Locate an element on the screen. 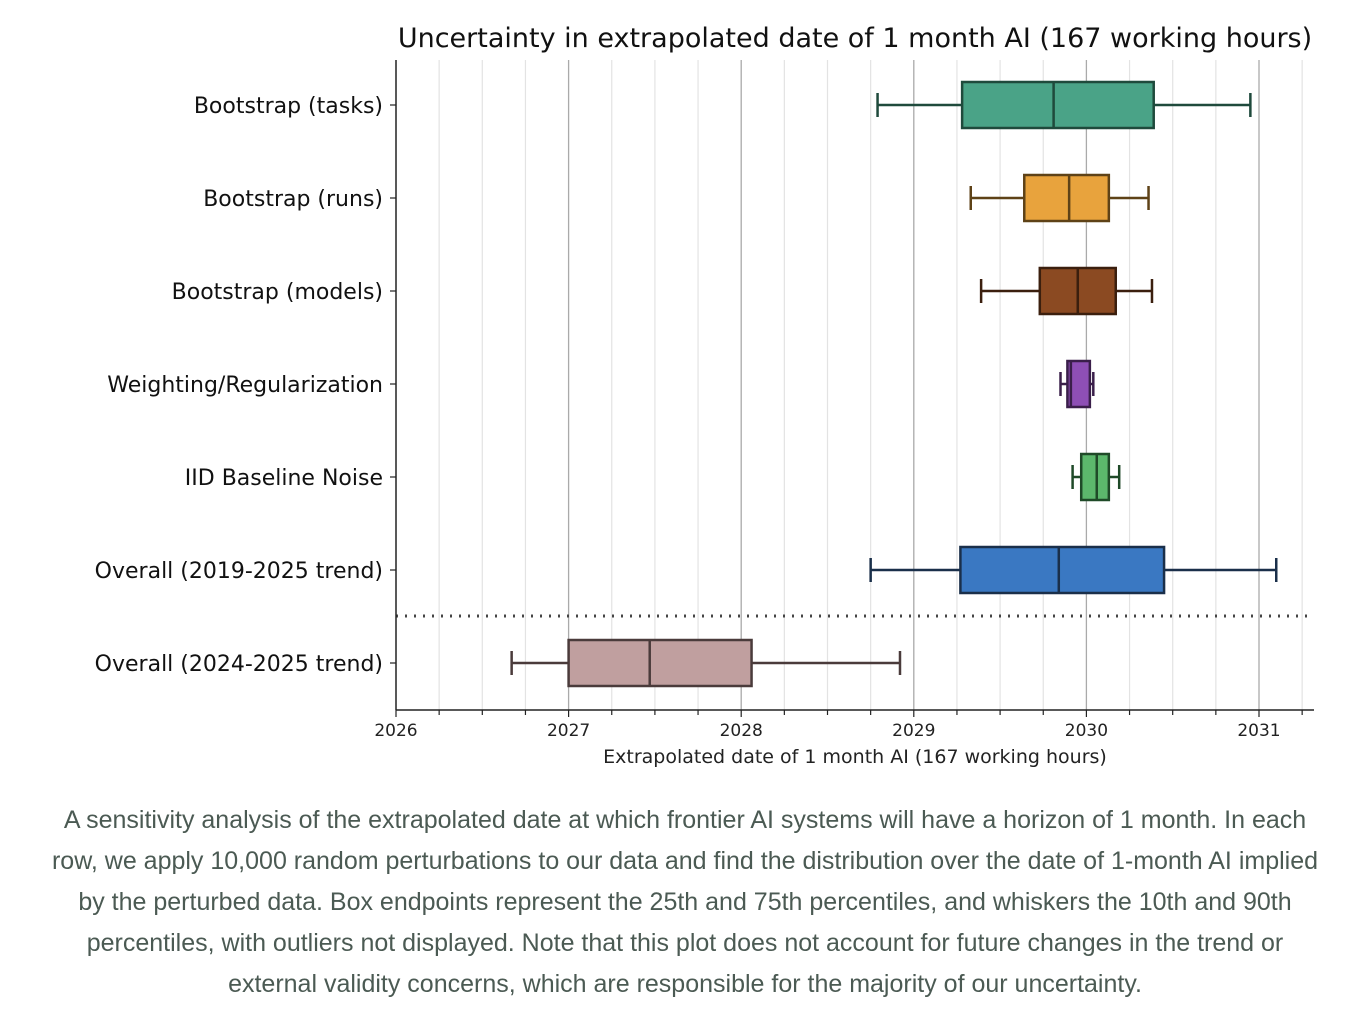 This screenshot has height=1026, width=1352. box-bootstrap-models is located at coordinates (1066, 291).